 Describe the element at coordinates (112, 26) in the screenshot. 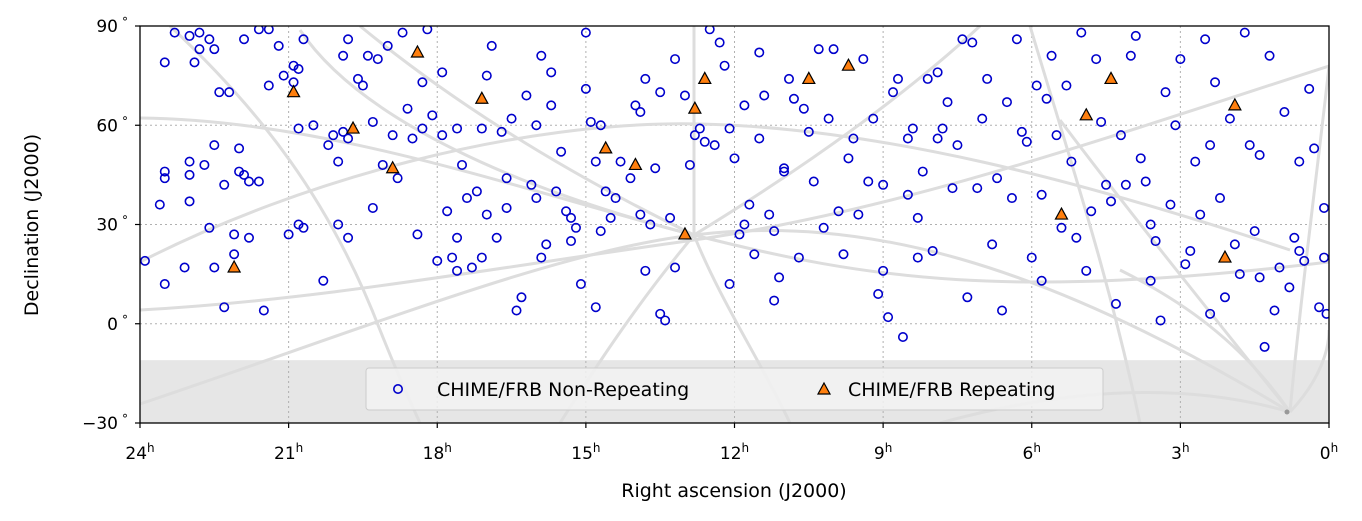

I see `y-tick-label: 90 °` at that location.